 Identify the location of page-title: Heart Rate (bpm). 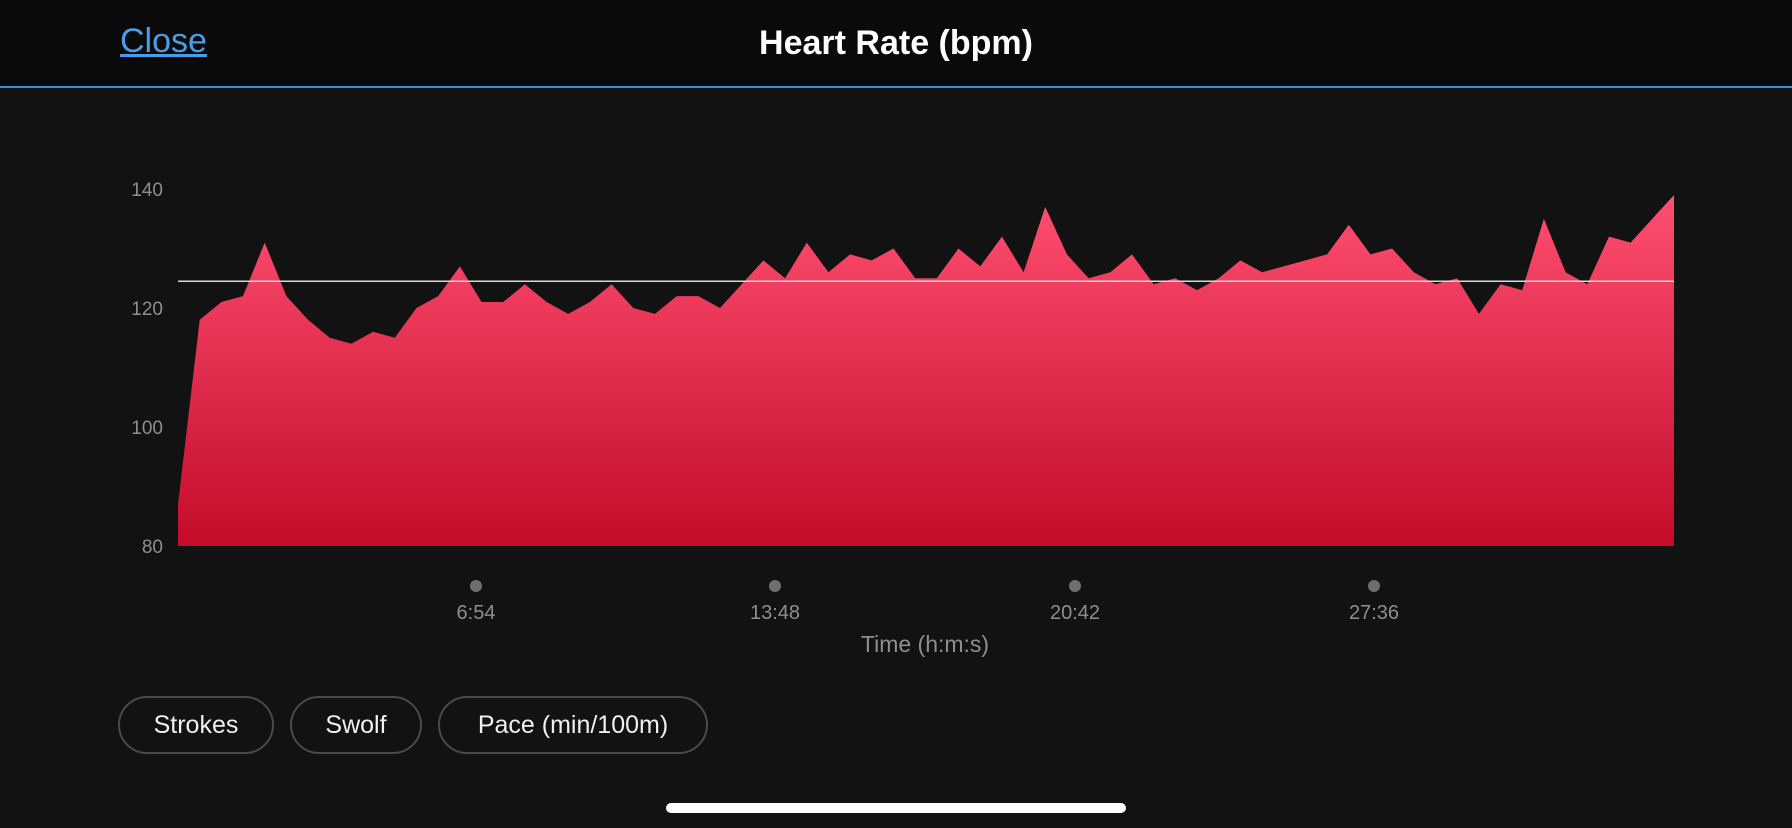
(896, 43).